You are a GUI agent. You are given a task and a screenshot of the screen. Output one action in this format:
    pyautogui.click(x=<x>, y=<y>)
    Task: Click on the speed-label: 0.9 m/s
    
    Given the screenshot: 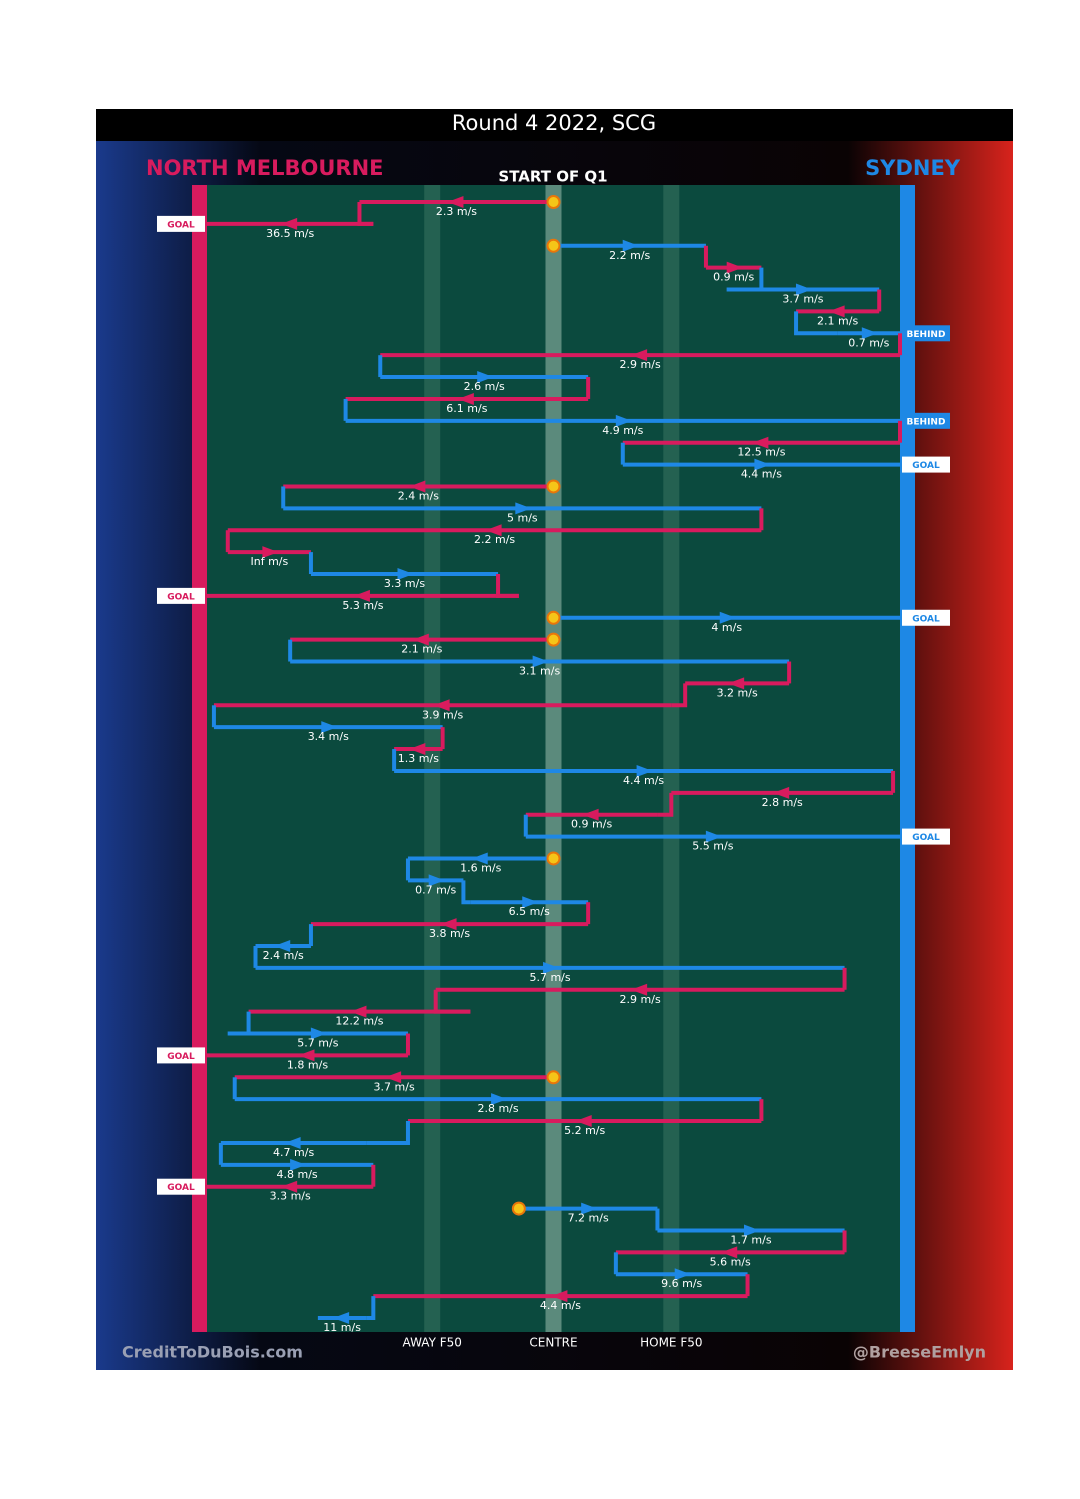 What is the action you would take?
    pyautogui.click(x=733, y=277)
    